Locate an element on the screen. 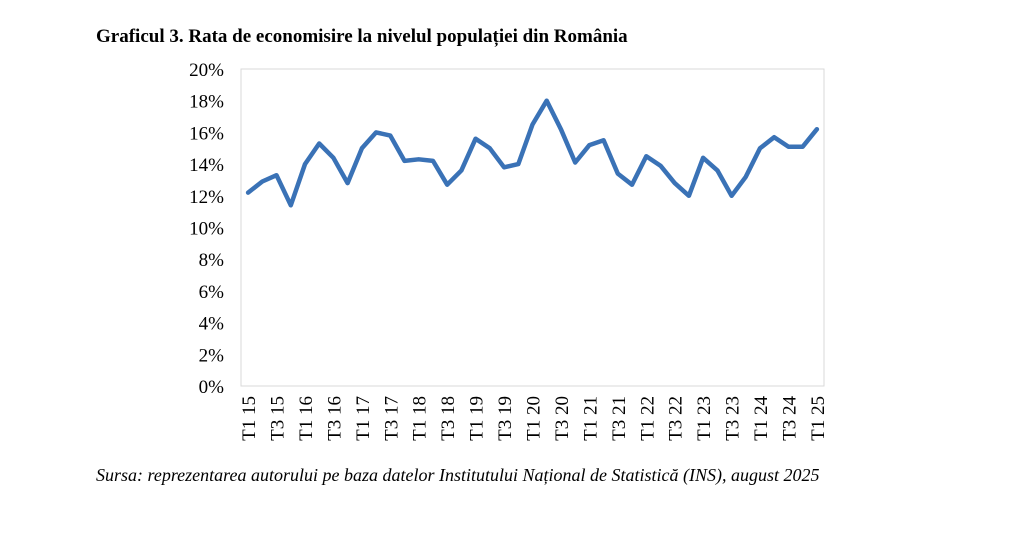 The width and height of the screenshot is (1024, 540). x-tick-label: T1 19 is located at coordinates (477, 418).